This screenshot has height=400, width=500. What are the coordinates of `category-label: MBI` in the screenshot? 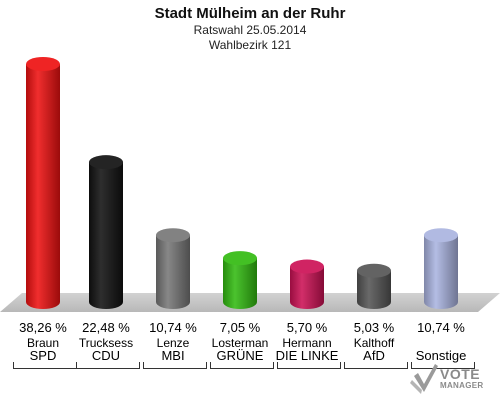 It's located at (173, 355).